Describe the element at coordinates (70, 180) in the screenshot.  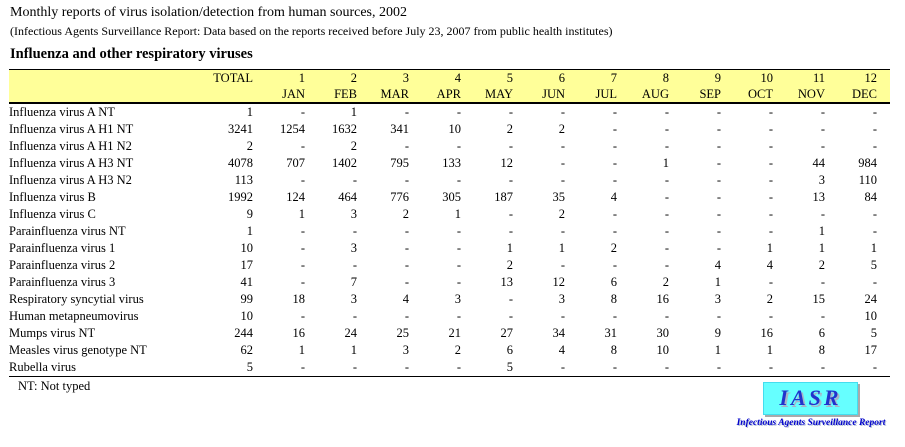
I see `virus-name-cell: Influenza virus A H3 N2` at that location.